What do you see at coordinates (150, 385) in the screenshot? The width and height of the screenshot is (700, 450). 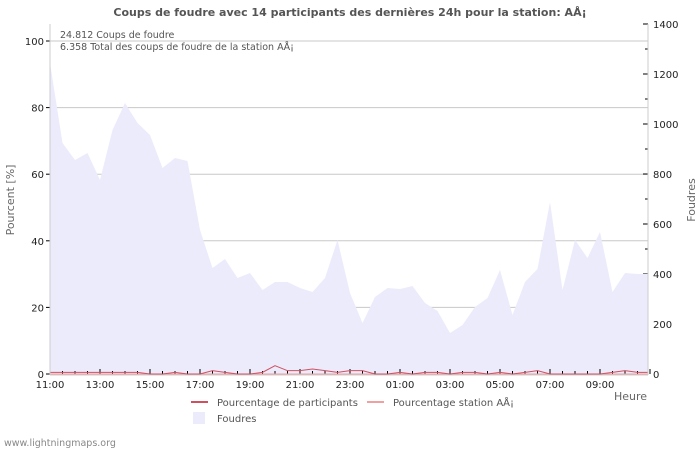 I see `x-tick-label: 15:00` at bounding box center [150, 385].